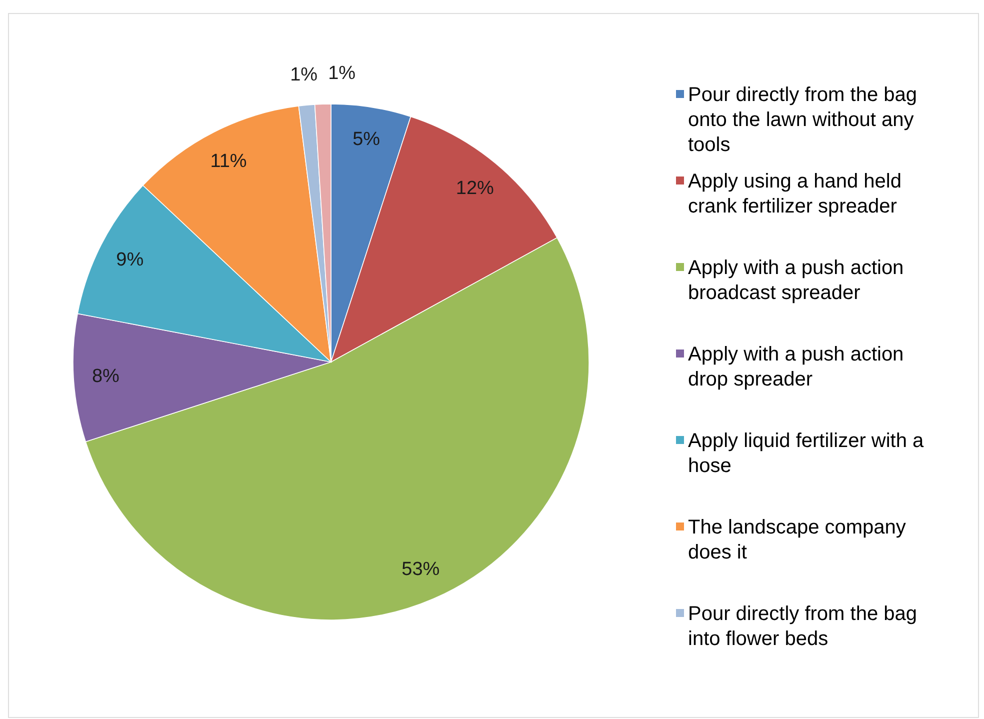 This screenshot has width=984, height=719. Describe the element at coordinates (475, 189) in the screenshot. I see `data-label: 12%` at that location.